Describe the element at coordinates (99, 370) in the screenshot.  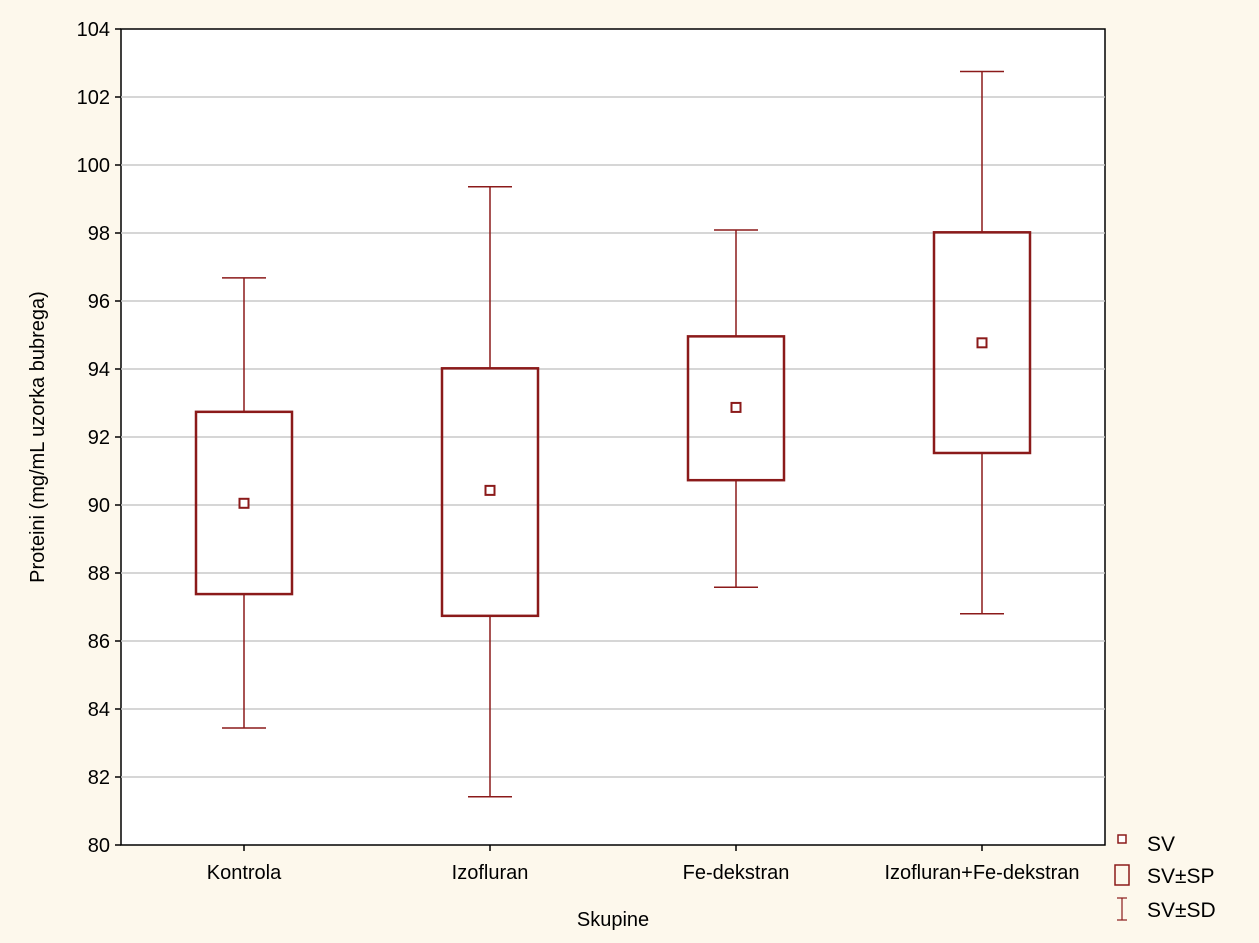
I see `y-tick-label: 94` at that location.